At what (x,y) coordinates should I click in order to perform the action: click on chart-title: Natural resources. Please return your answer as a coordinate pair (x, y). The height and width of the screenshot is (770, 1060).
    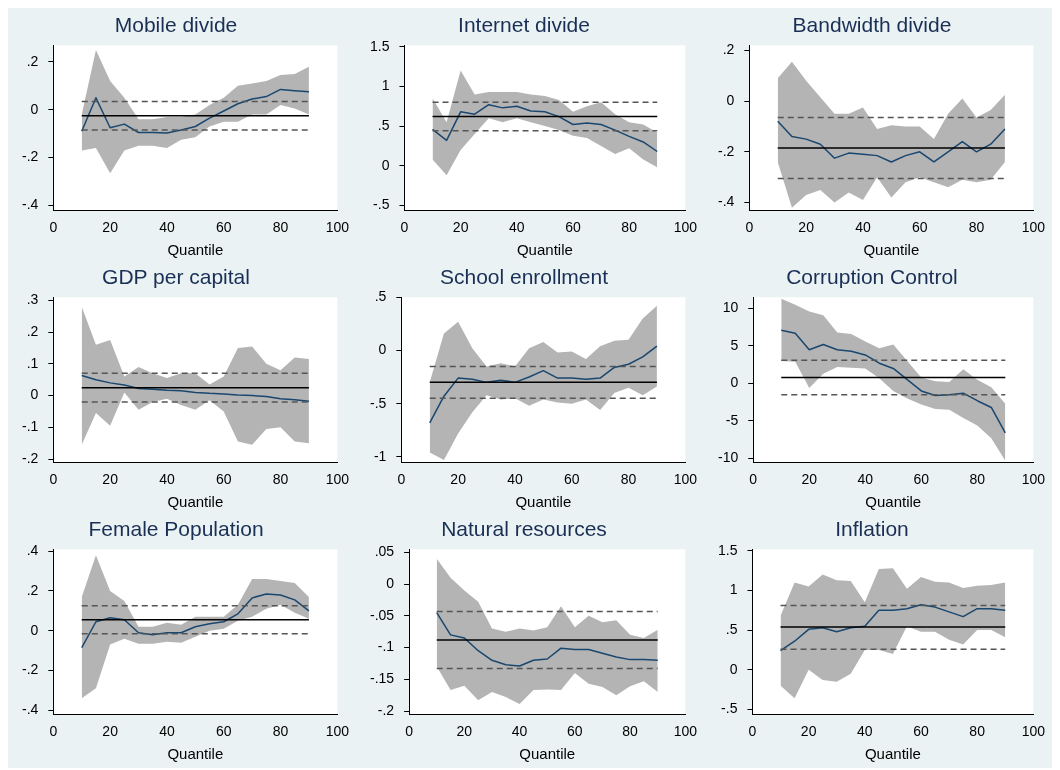
    Looking at the image, I should click on (524, 529).